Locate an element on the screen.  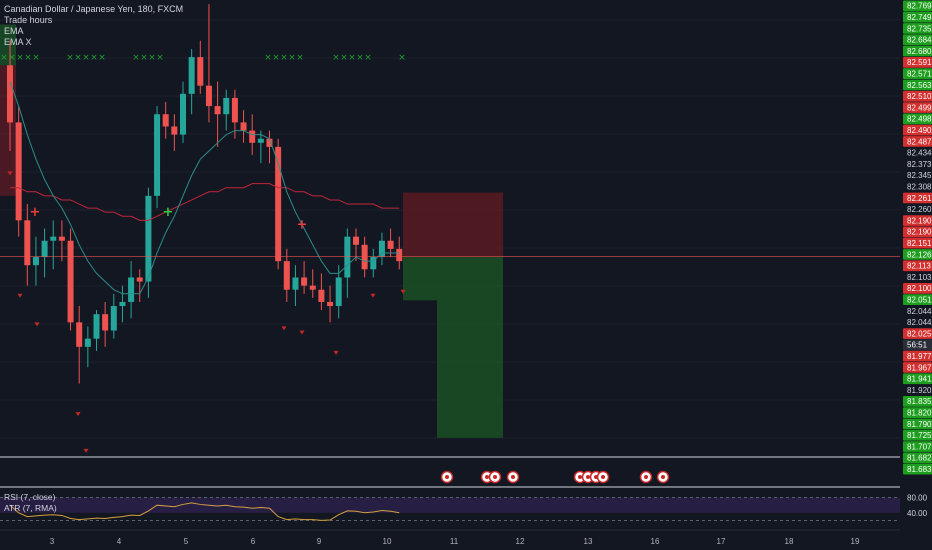
indicator-ema-x: EMA X is located at coordinates (18, 42).